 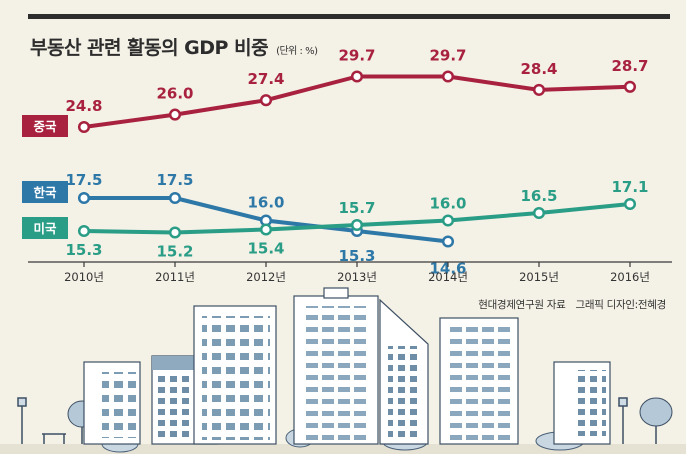 I want to click on x-tick-label: 2012년, so click(x=266, y=277).